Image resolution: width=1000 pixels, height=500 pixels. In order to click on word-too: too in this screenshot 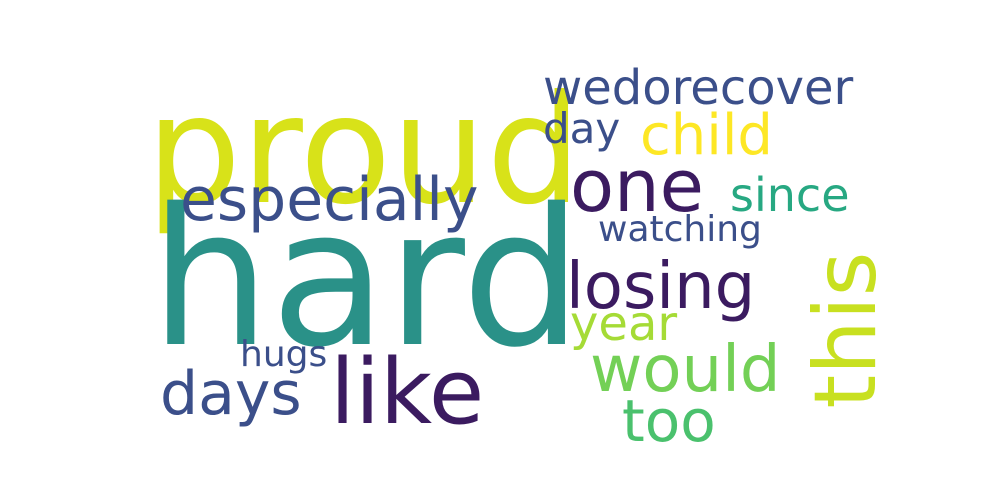, I will do `click(669, 421)`.